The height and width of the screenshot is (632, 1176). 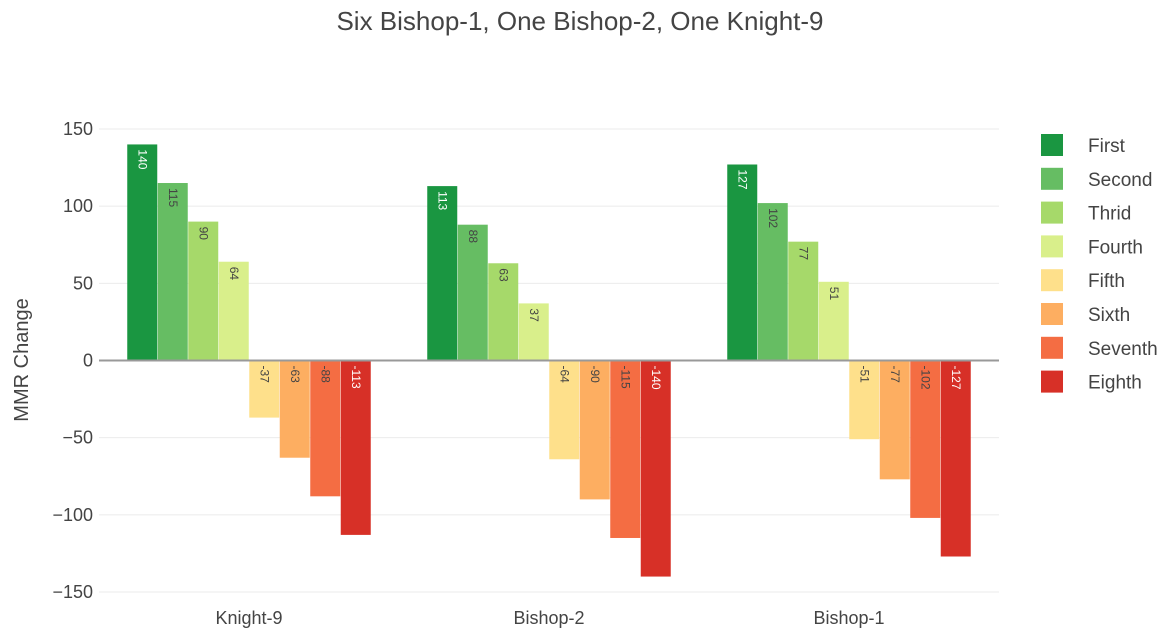 What do you see at coordinates (1115, 247) in the screenshot?
I see `legend-label: Fourth` at bounding box center [1115, 247].